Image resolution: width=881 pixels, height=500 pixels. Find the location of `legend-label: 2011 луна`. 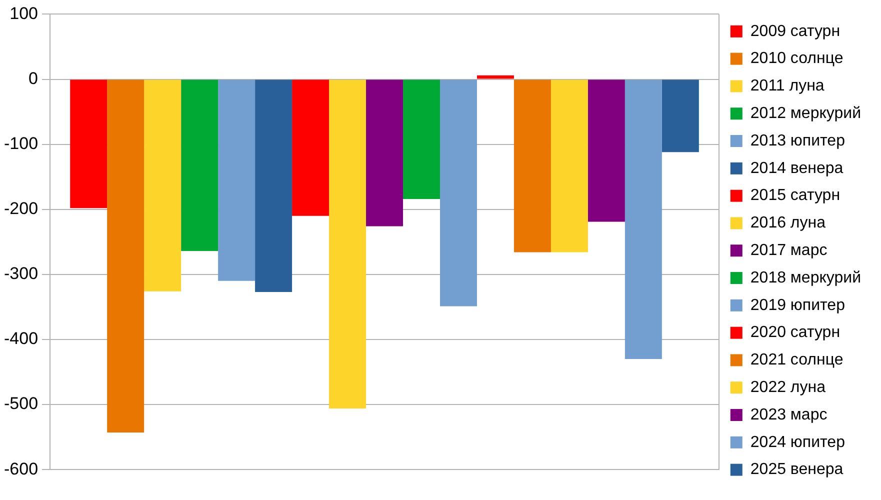

legend-label: 2011 луна is located at coordinates (787, 86).